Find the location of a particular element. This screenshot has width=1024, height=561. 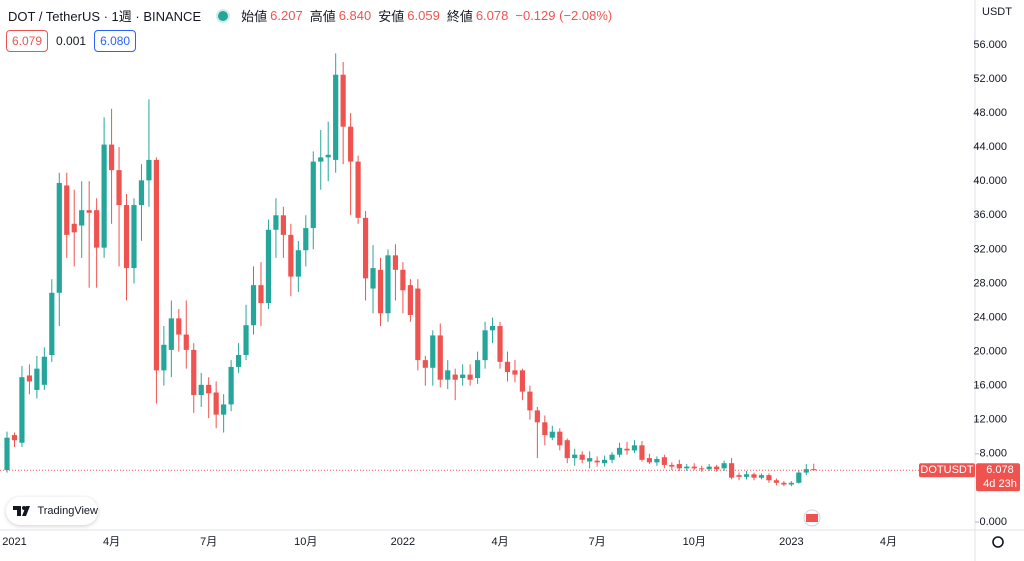

x-tick-label: 2023 is located at coordinates (791, 542).